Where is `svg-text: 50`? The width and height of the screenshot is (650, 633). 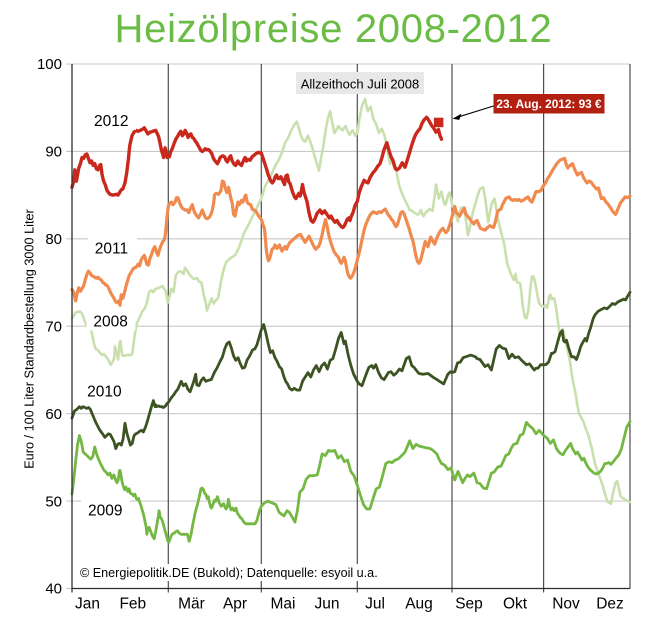 svg-text: 50 is located at coordinates (53, 501).